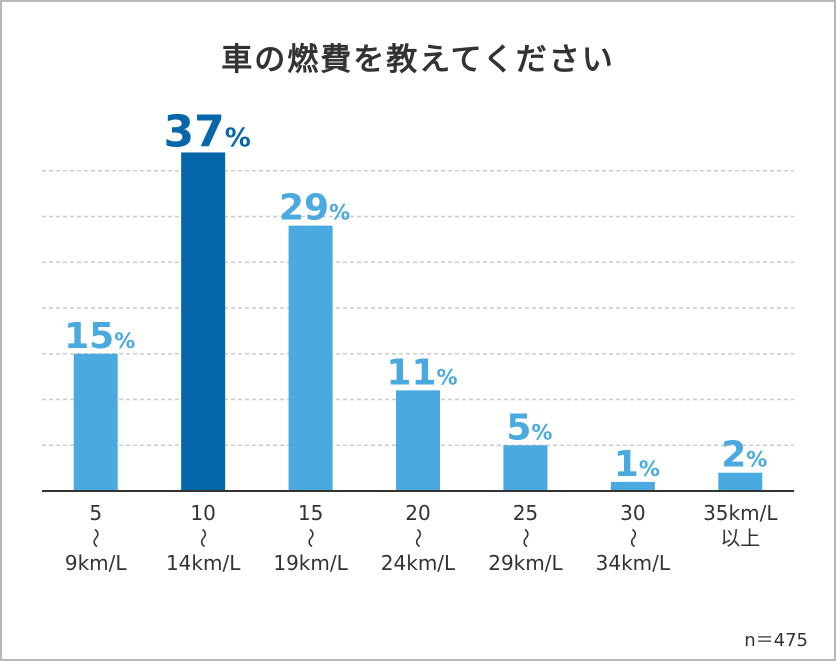  Describe the element at coordinates (95, 513) in the screenshot. I see `tick-label: 5` at that location.